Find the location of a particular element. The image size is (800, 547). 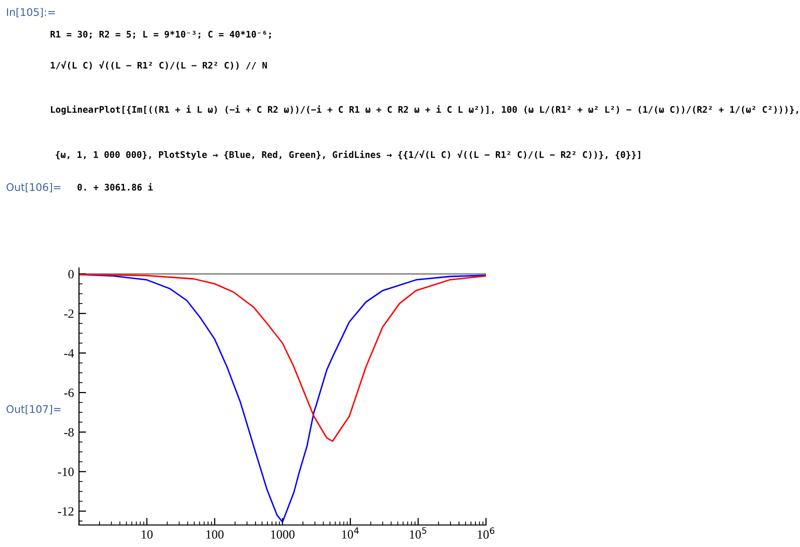

y-tick-label: 0 is located at coordinates (71, 274).